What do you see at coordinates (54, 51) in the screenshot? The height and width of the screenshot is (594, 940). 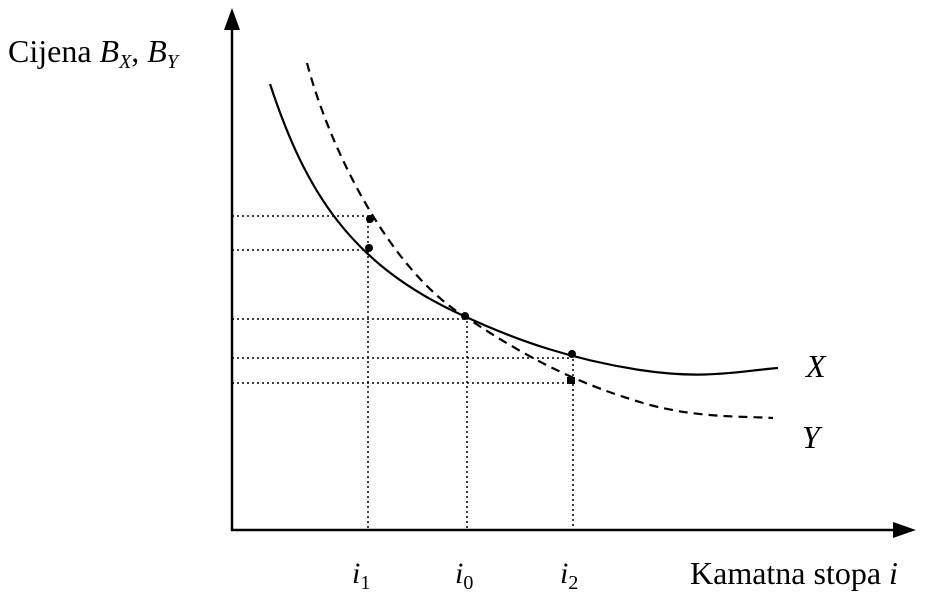 I see `y-axis-title-prefix: Cijena` at bounding box center [54, 51].